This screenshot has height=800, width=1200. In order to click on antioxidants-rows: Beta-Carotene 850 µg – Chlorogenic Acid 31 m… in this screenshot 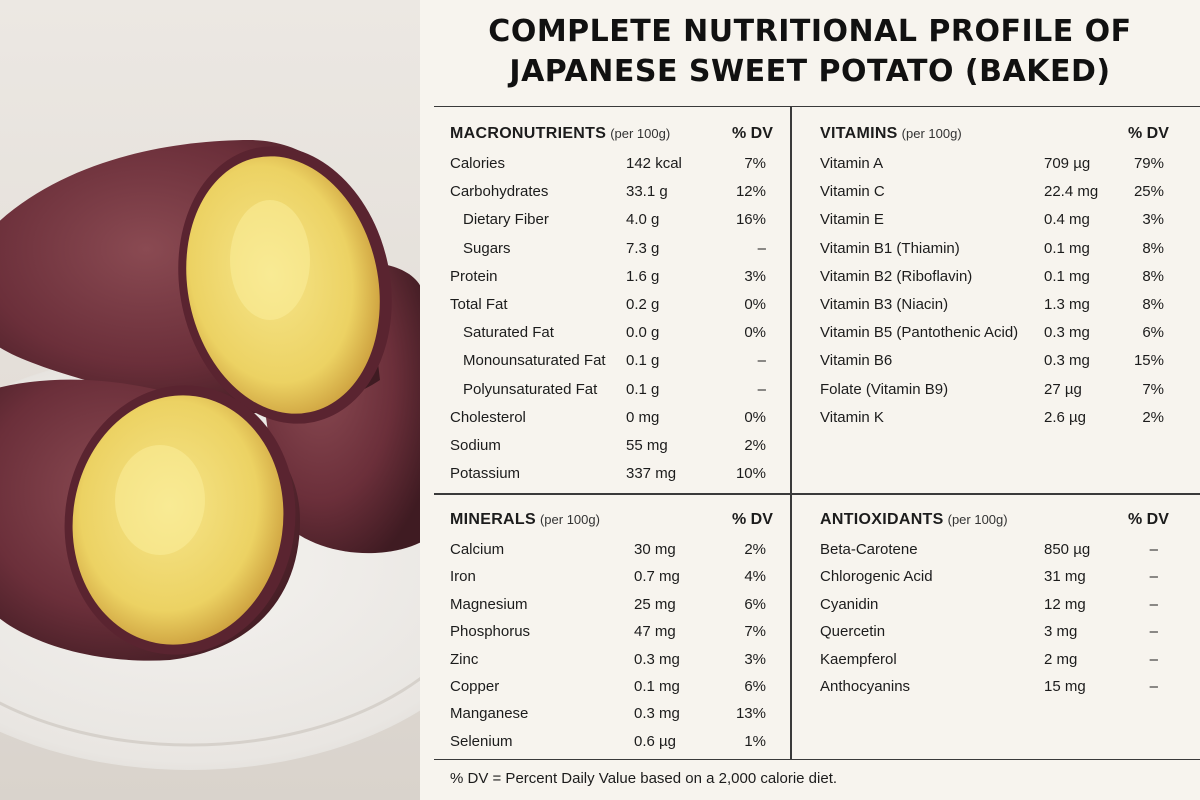, I will do `click(1005, 623)`.